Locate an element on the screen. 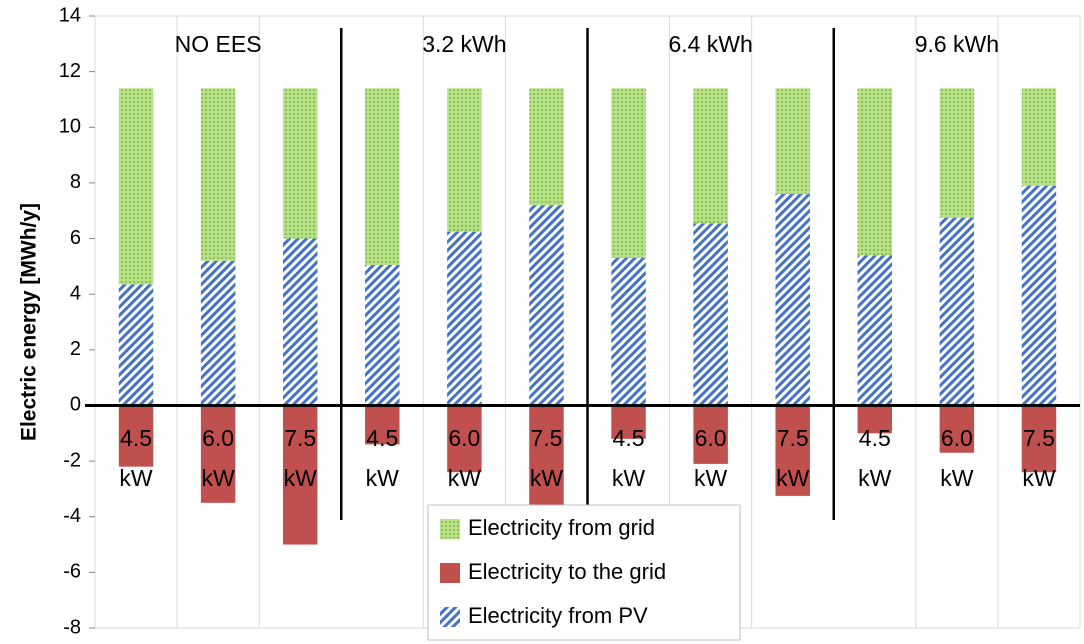 This screenshot has height=644, width=1084. y-tick-label: -8 is located at coordinates (72, 627).